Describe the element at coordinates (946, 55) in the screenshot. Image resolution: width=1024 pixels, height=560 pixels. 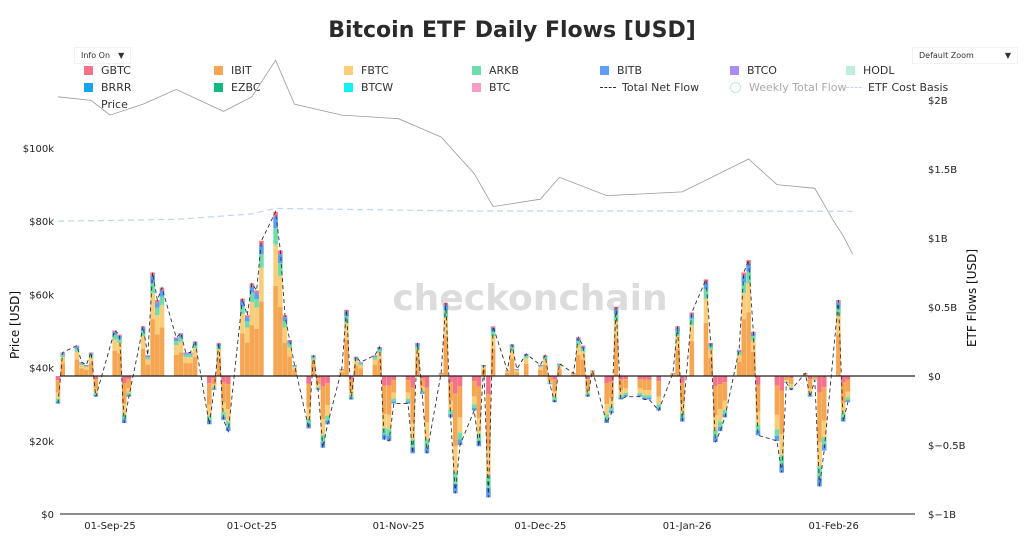
I see `zoom-label: Default Zoom` at that location.